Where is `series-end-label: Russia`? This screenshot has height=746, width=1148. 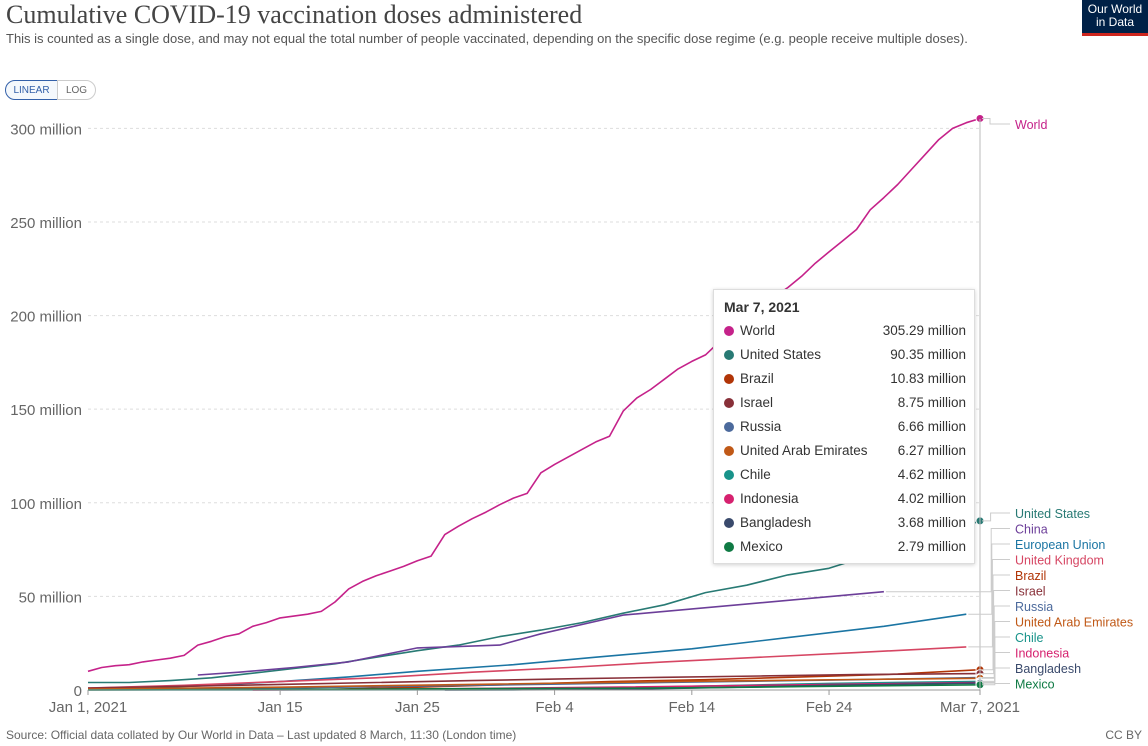
series-end-label: Russia is located at coordinates (1034, 607).